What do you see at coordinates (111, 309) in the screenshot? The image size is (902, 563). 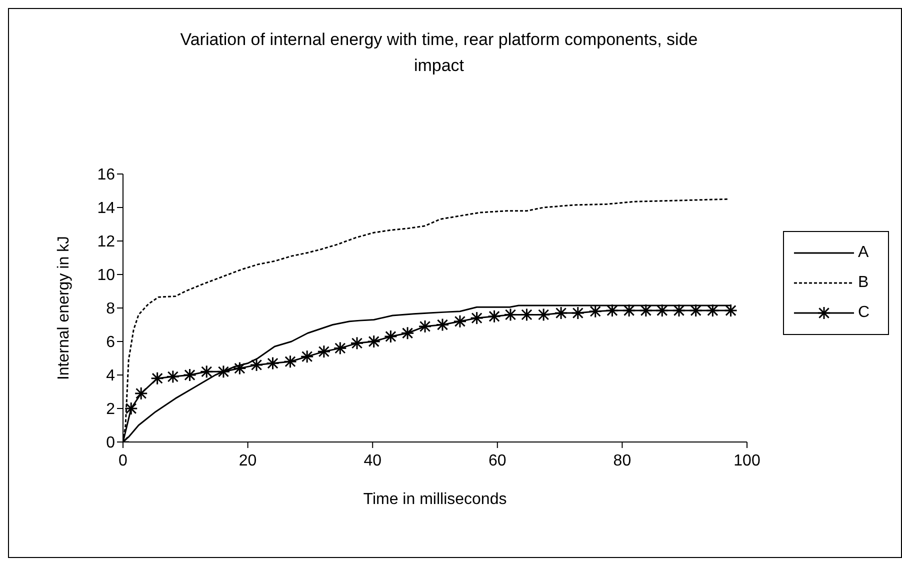 I see `y-tick-label: 8` at bounding box center [111, 309].